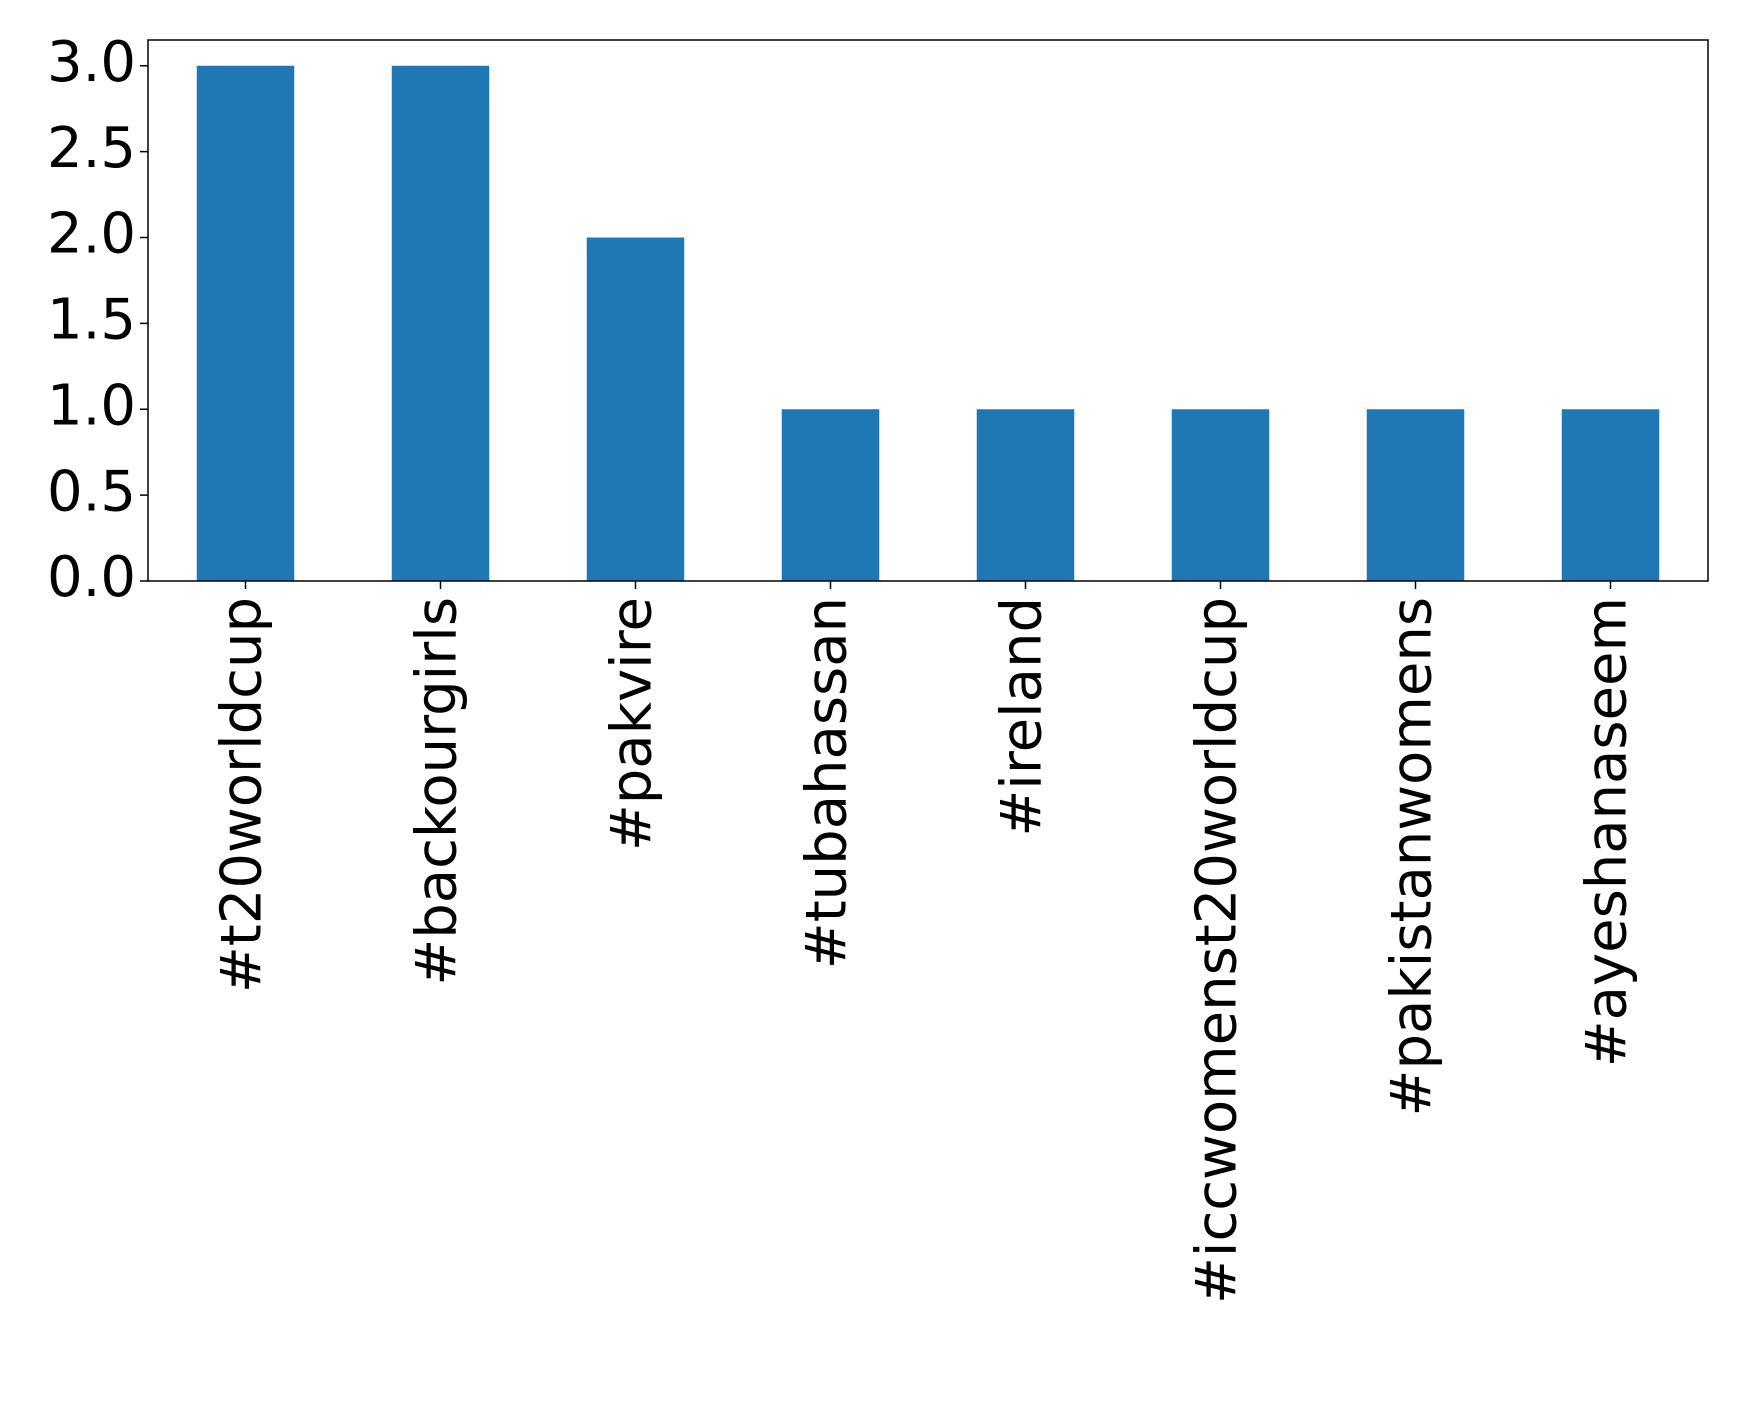  I want to click on x-tick-label: #t20worldcup, so click(242, 795).